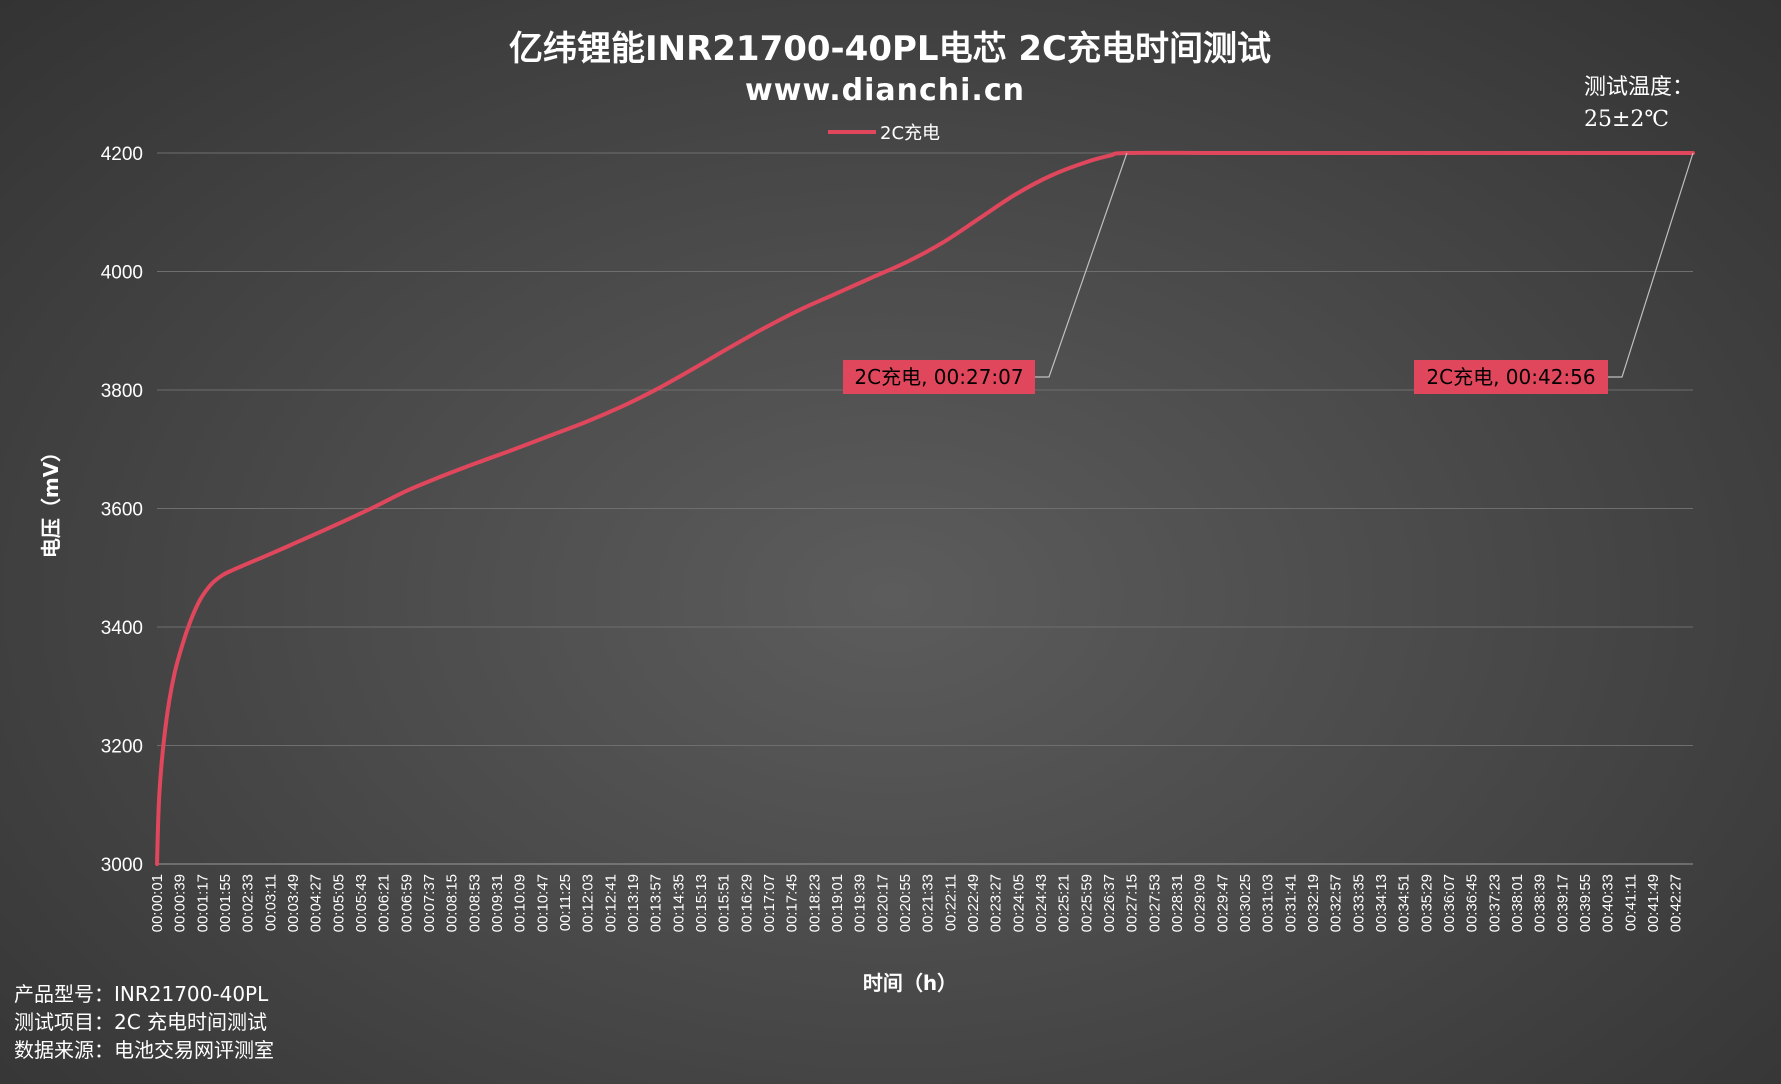  I want to click on x-tick-label: 00:06:59, so click(406, 903).